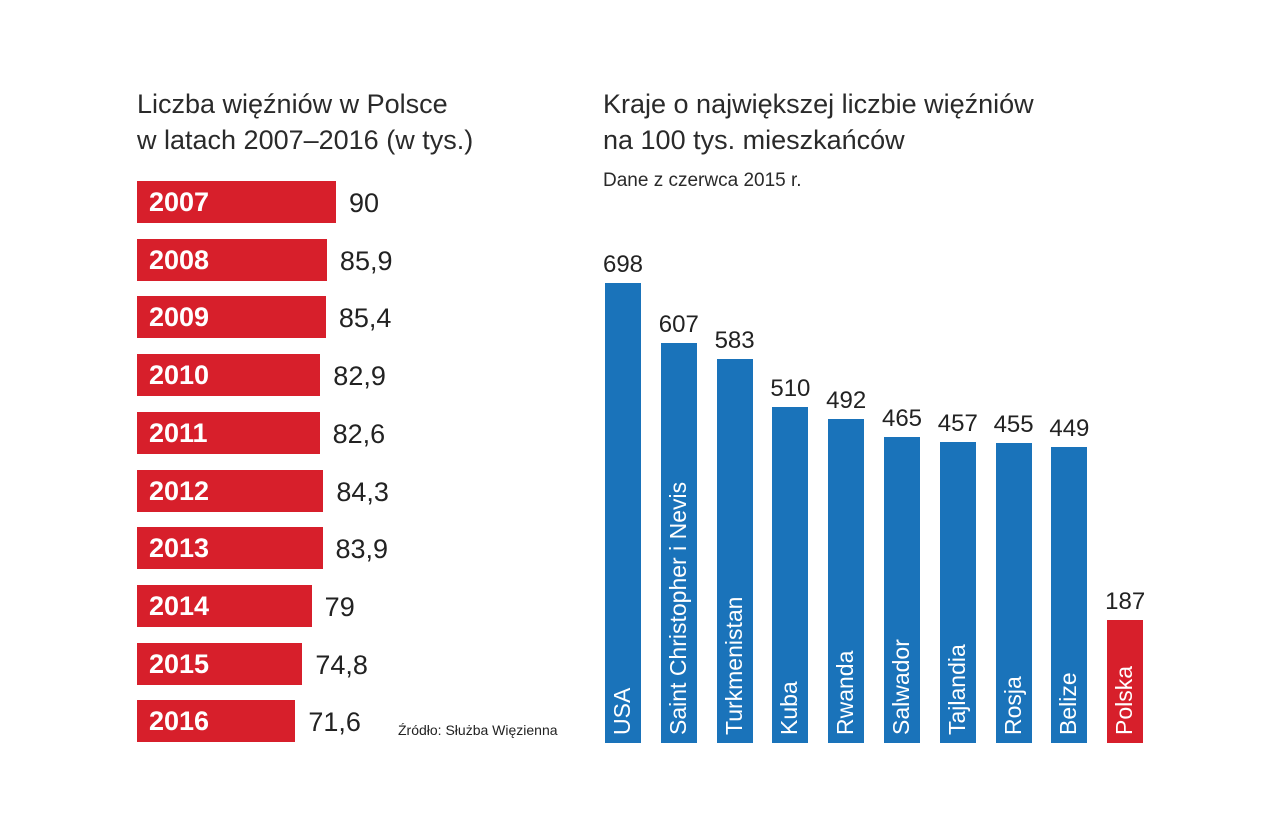 The image size is (1280, 823). I want to click on year-label: 2015, so click(179, 663).